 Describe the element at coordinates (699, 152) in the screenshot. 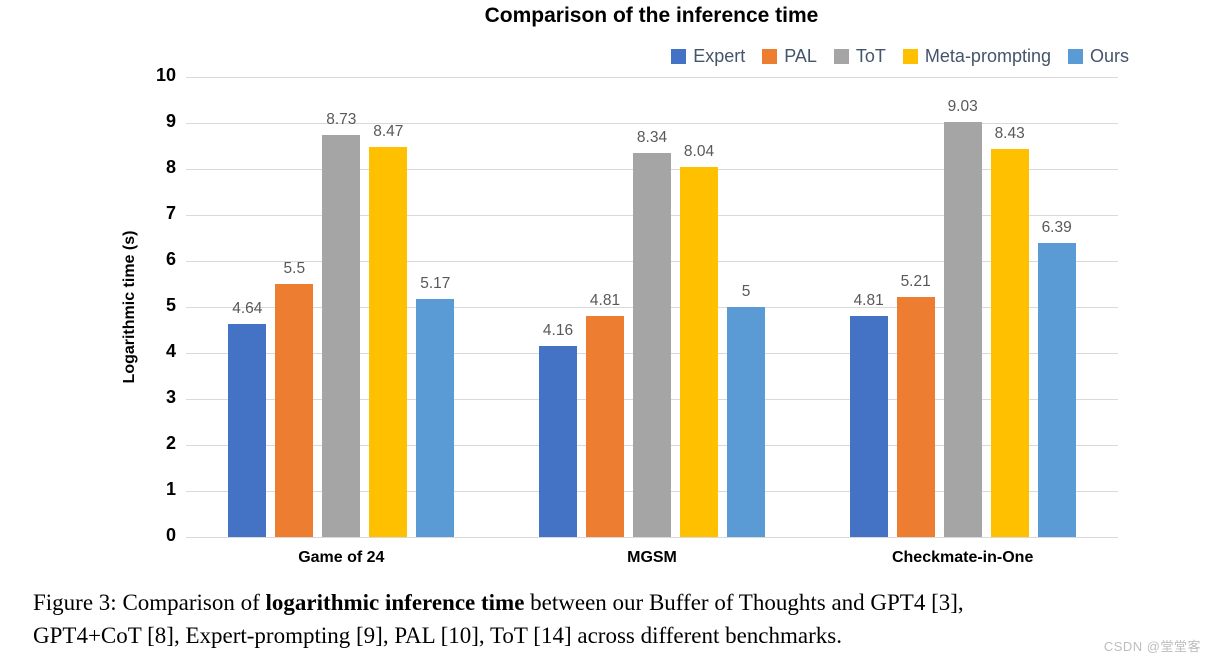

I see `bar-value-label: 8.04` at that location.